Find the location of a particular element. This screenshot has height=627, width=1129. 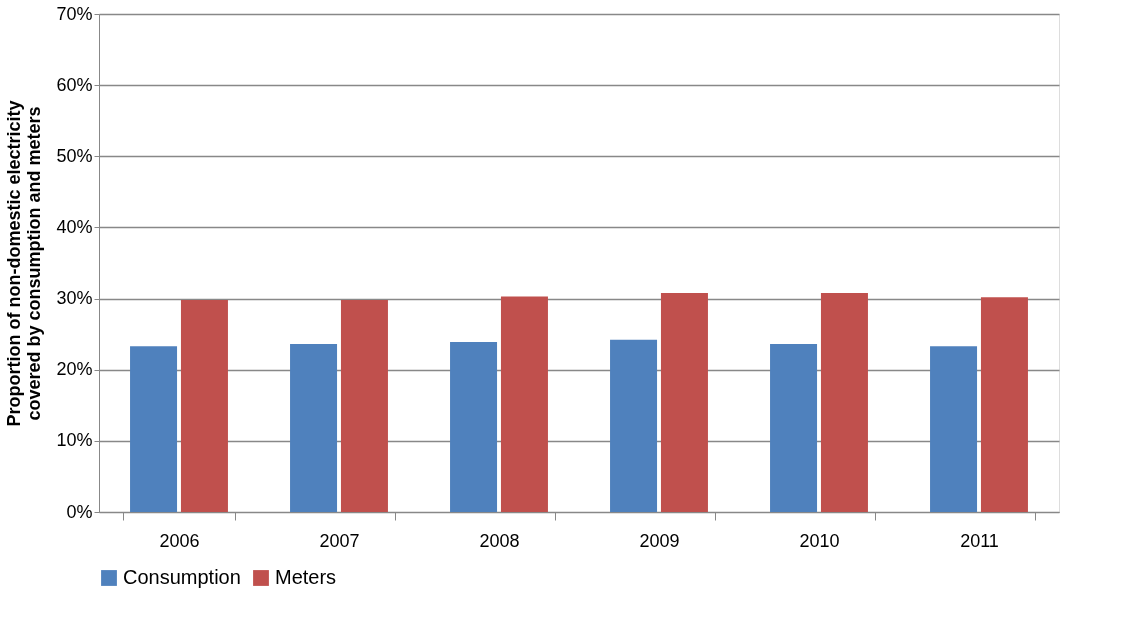

x-tick-label: 2007 is located at coordinates (339, 540).